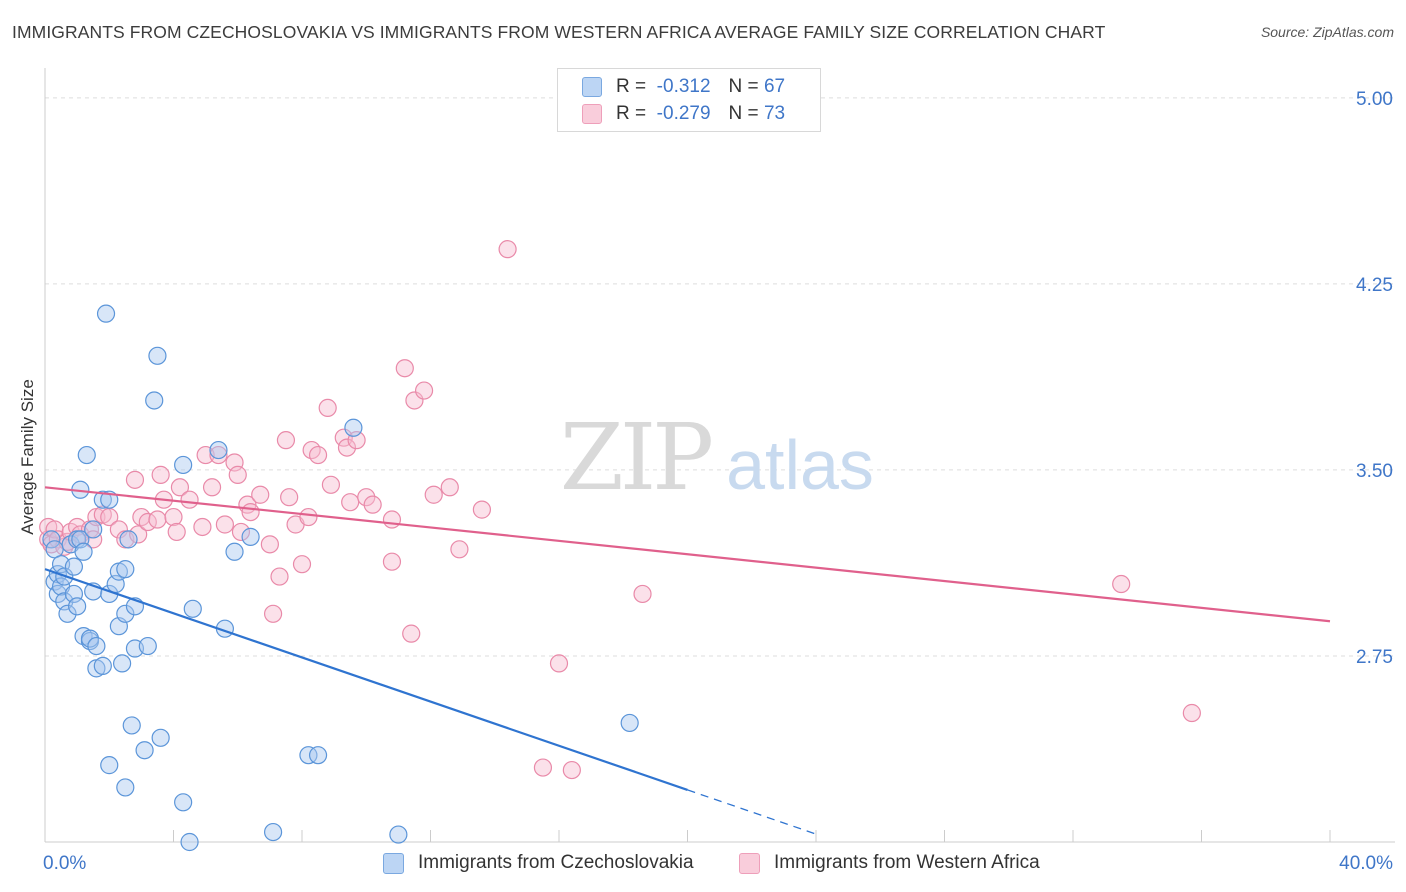 The height and width of the screenshot is (892, 1406). I want to click on western-africa-trend-line, so click(687, 554).